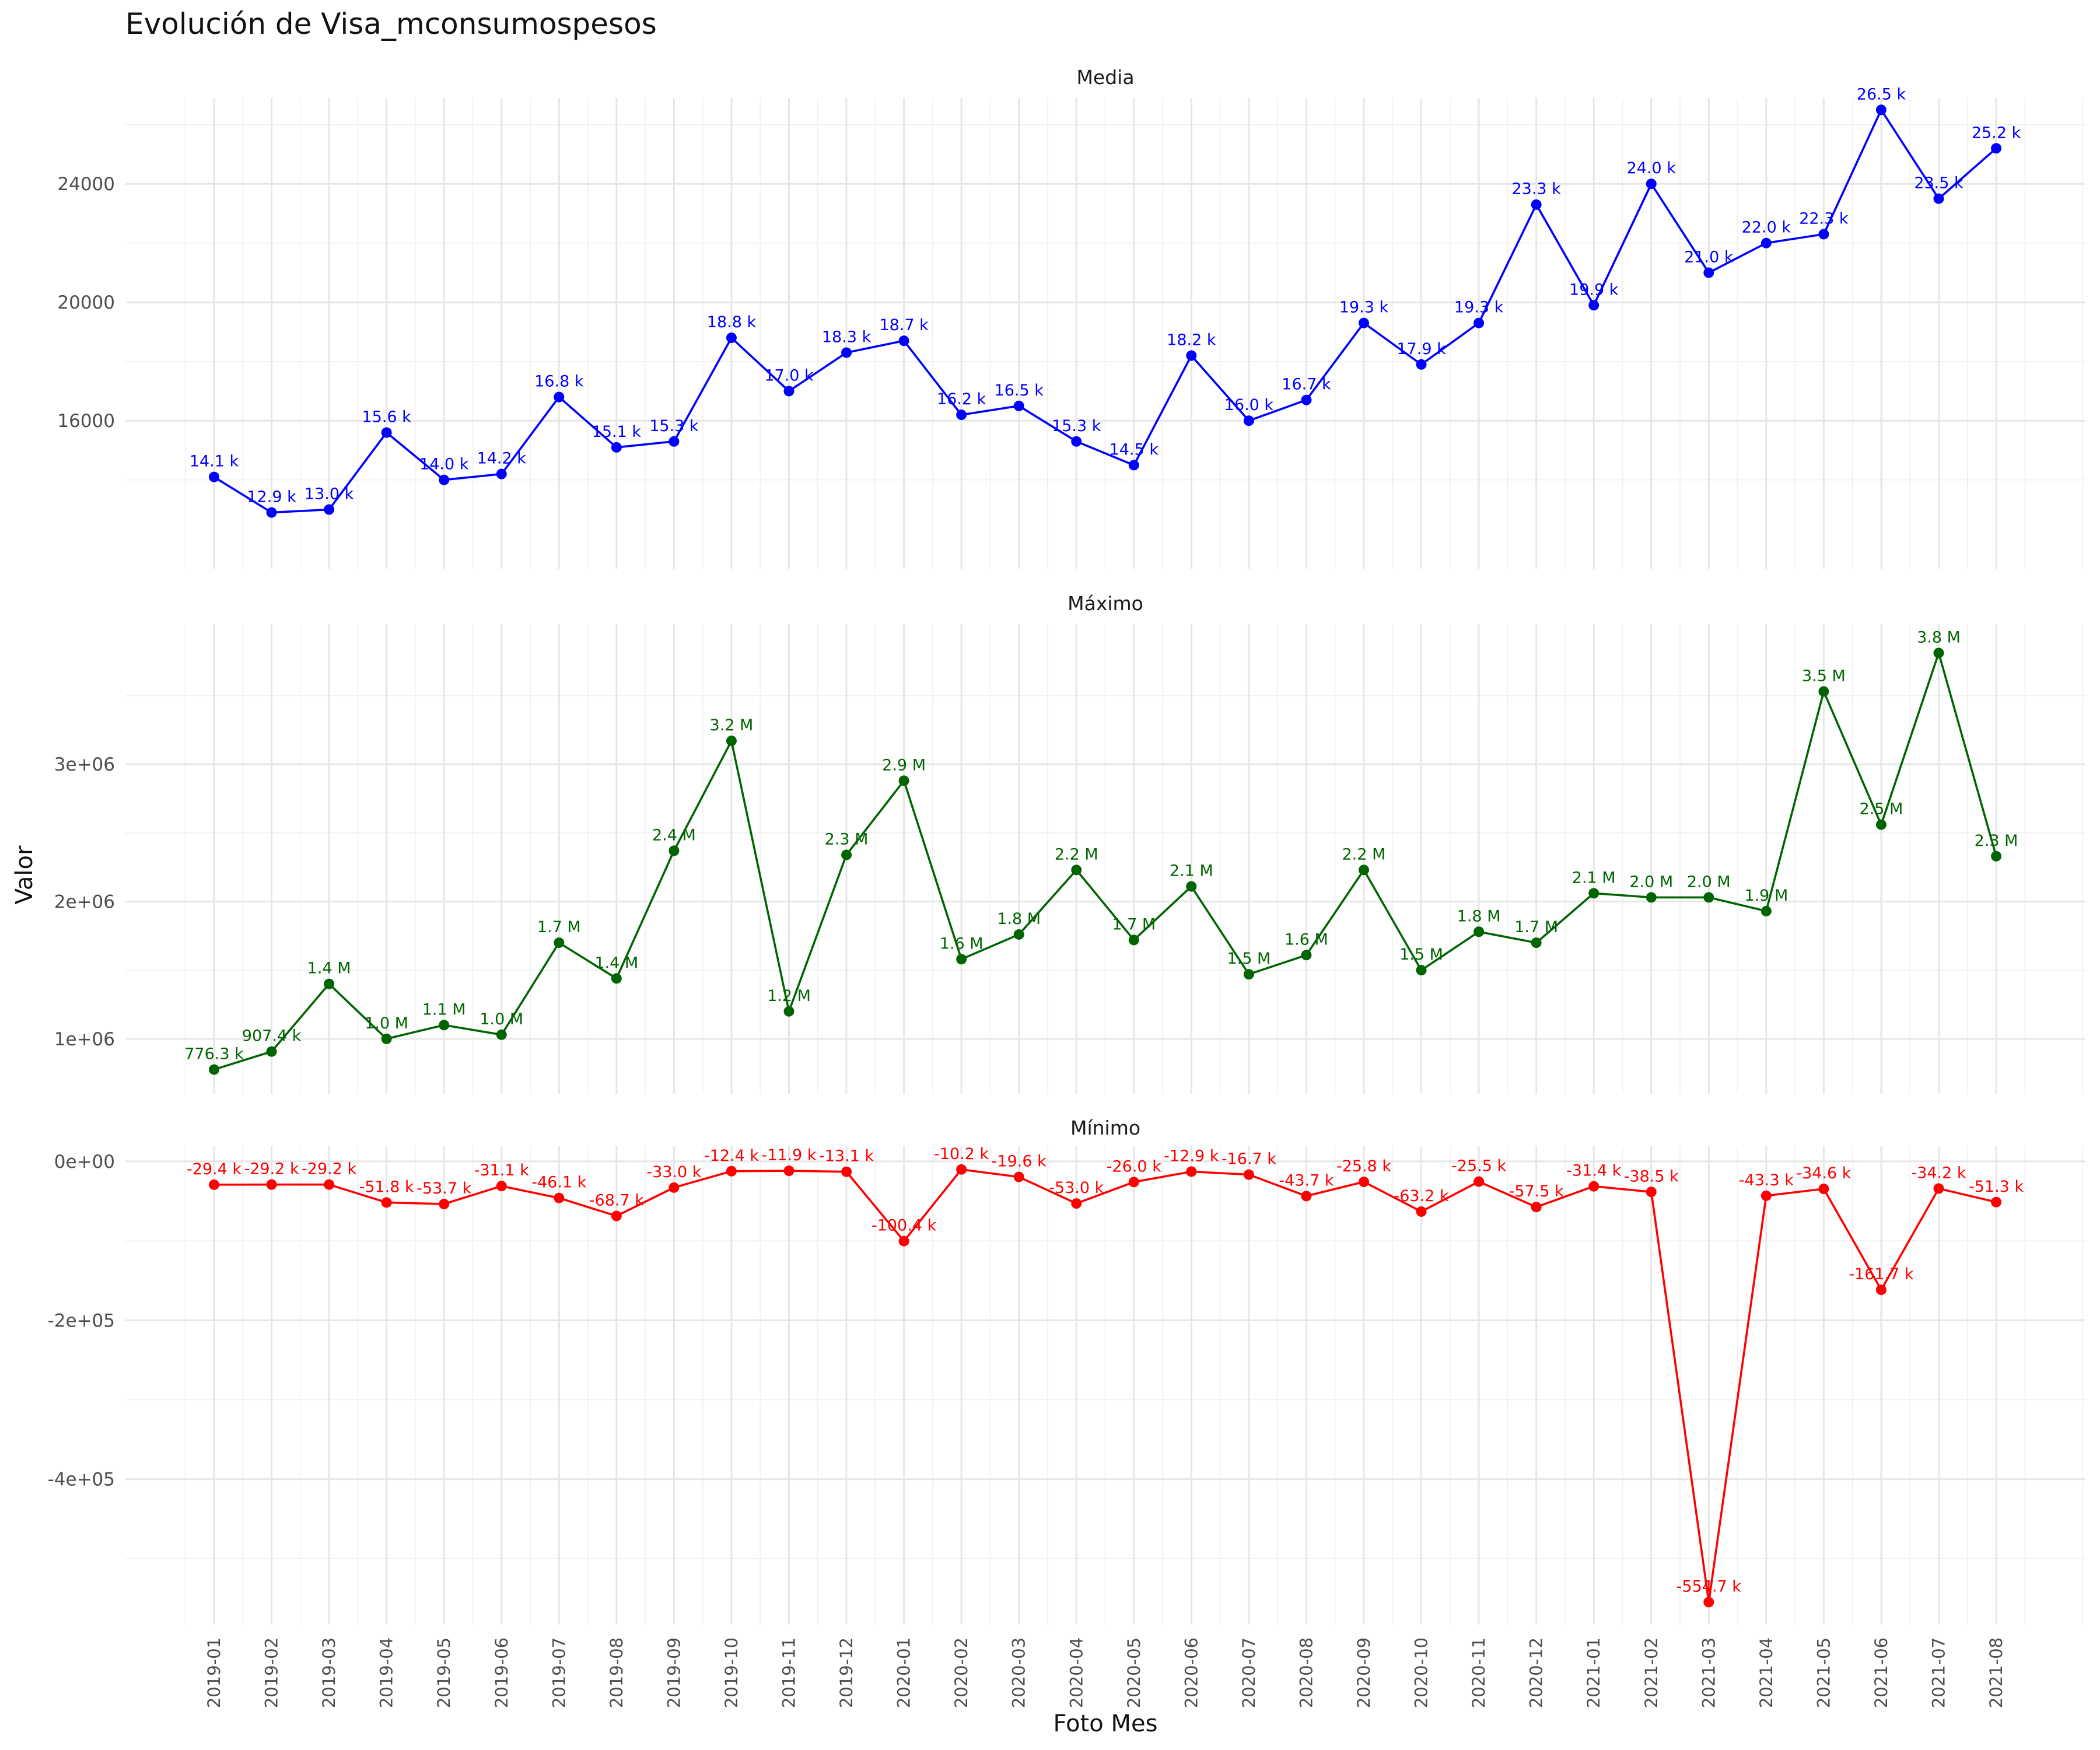 This screenshot has width=2100, height=1750. I want to click on x-tick-label: 2021-01, so click(1594, 1672).